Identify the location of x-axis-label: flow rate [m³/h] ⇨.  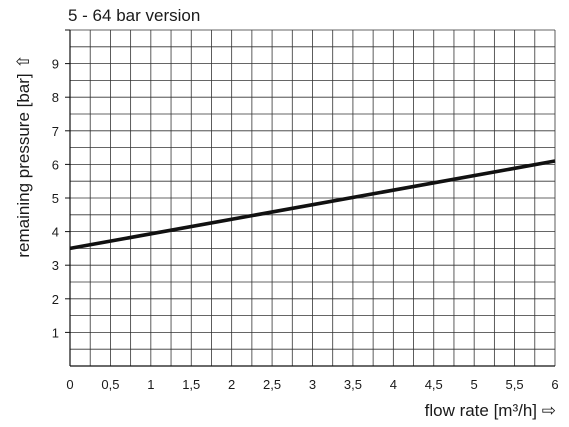
(490, 410).